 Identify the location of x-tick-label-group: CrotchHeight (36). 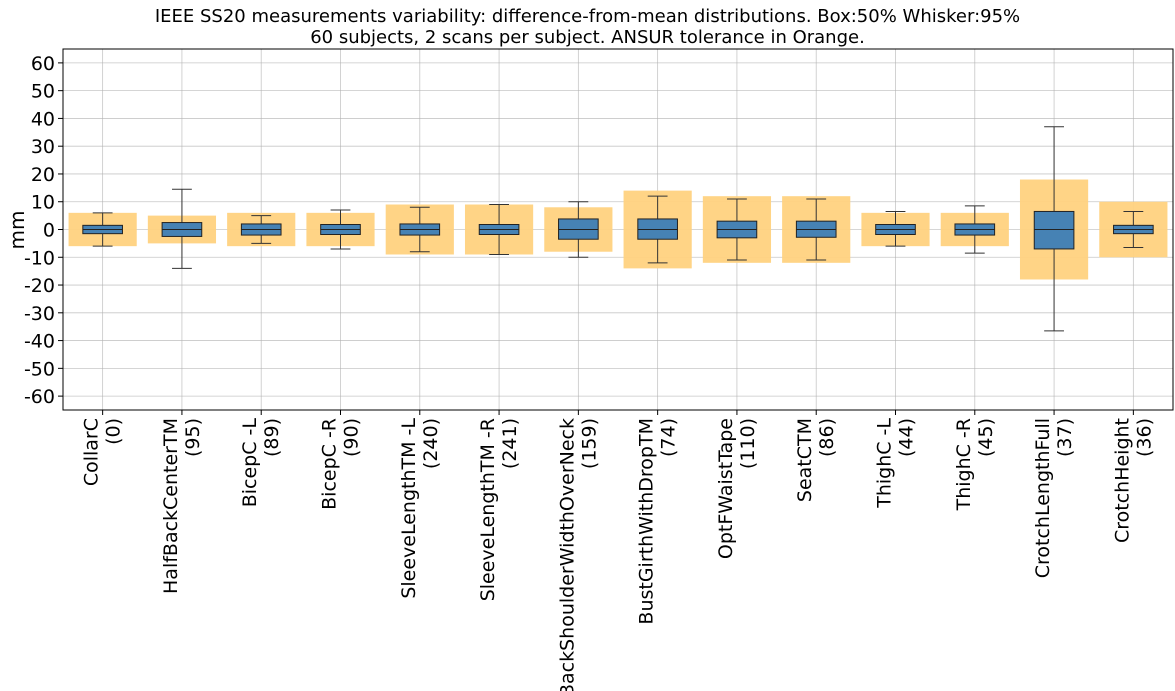
(1133, 480).